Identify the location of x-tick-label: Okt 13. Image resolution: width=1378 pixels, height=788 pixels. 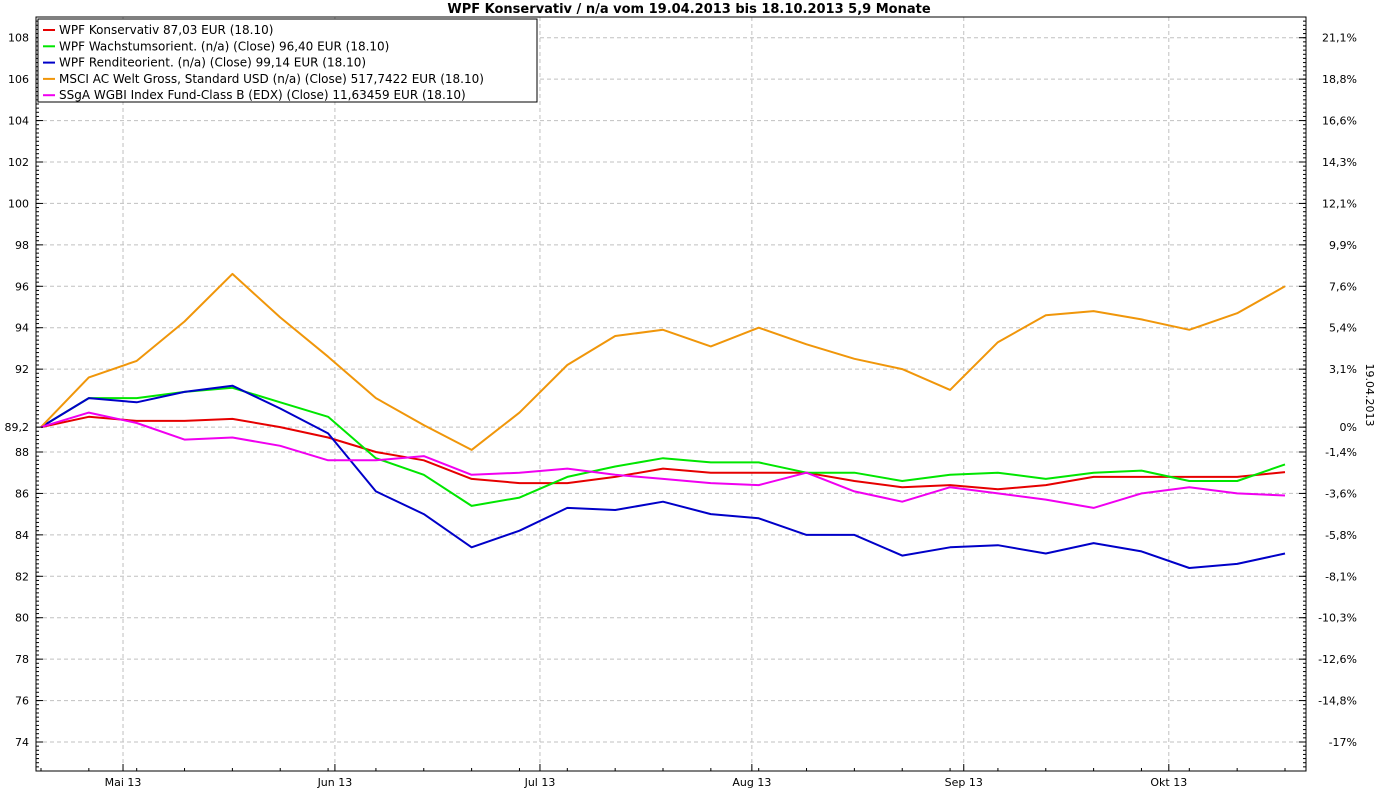
(1168, 782).